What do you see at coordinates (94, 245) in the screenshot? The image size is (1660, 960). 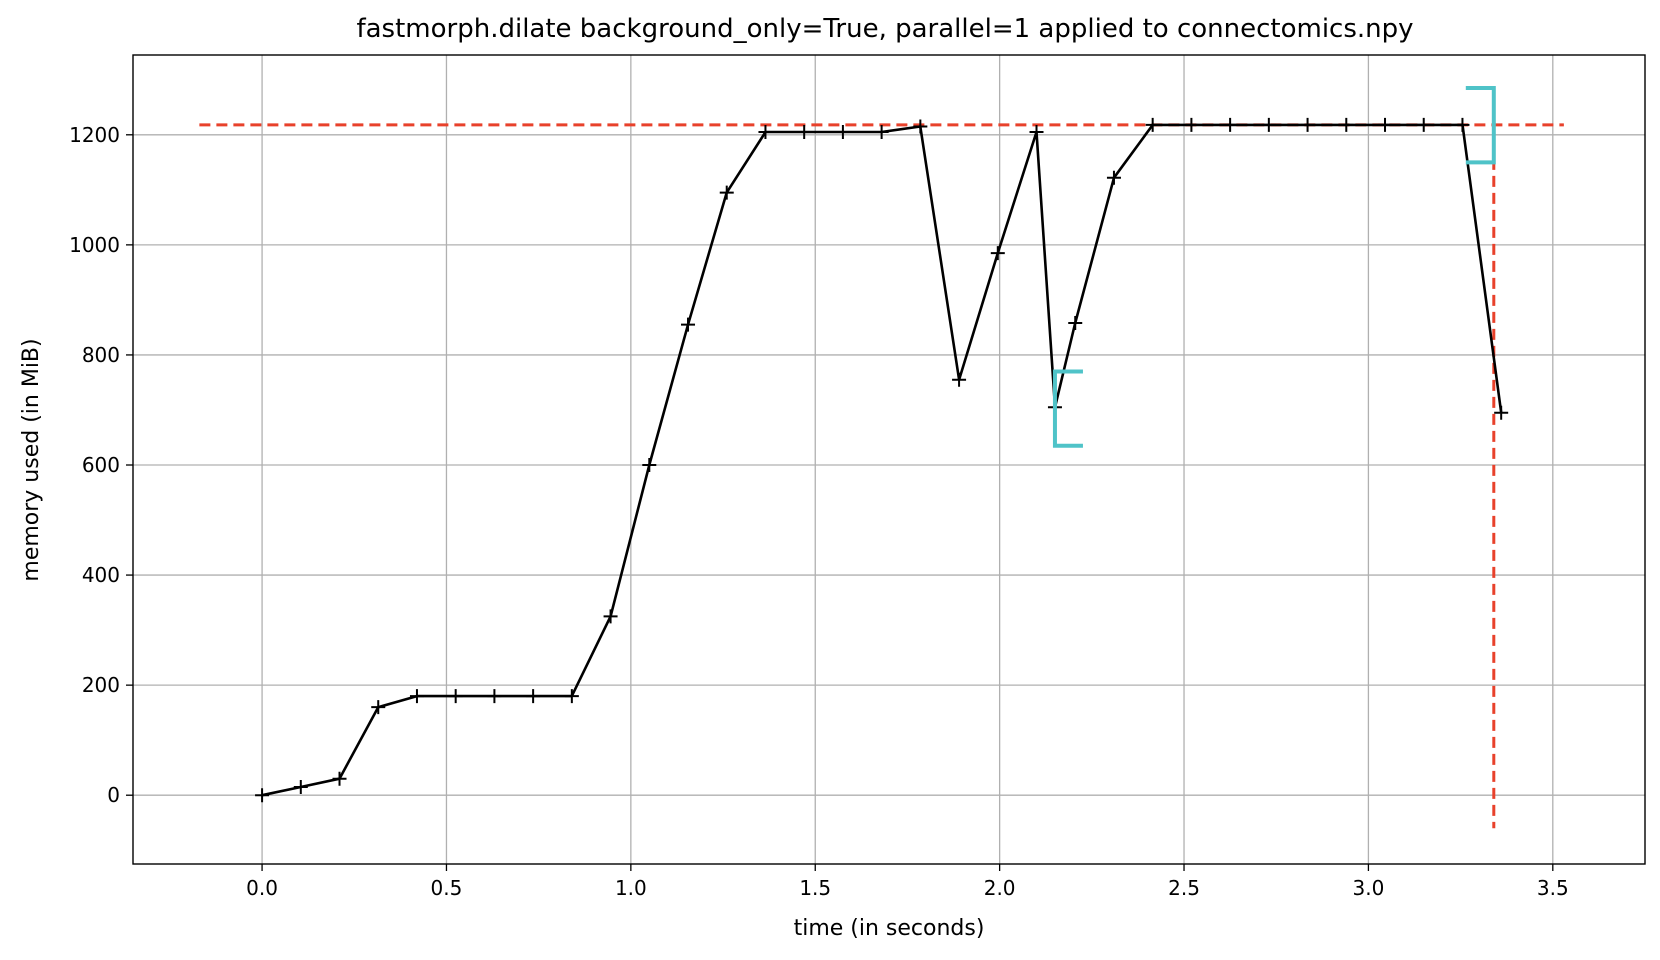 I see `y-tick-label: 1000` at bounding box center [94, 245].